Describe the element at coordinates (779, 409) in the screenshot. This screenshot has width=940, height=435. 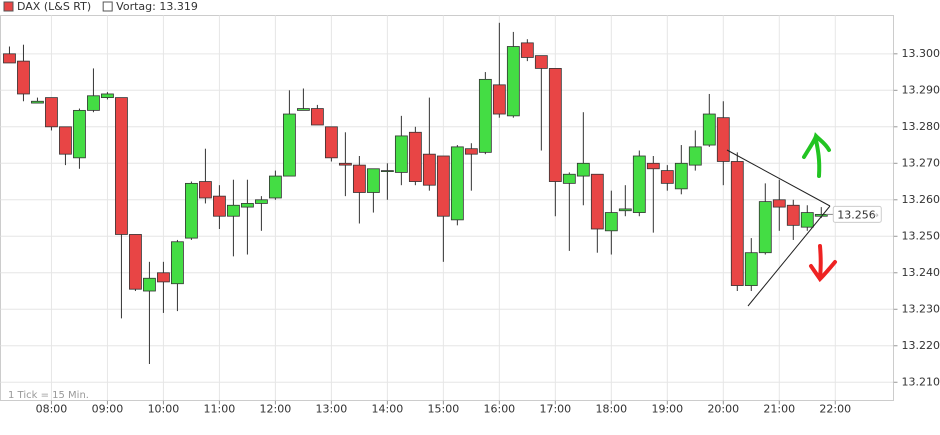
I see `x-tick-label: 21:00` at that location.